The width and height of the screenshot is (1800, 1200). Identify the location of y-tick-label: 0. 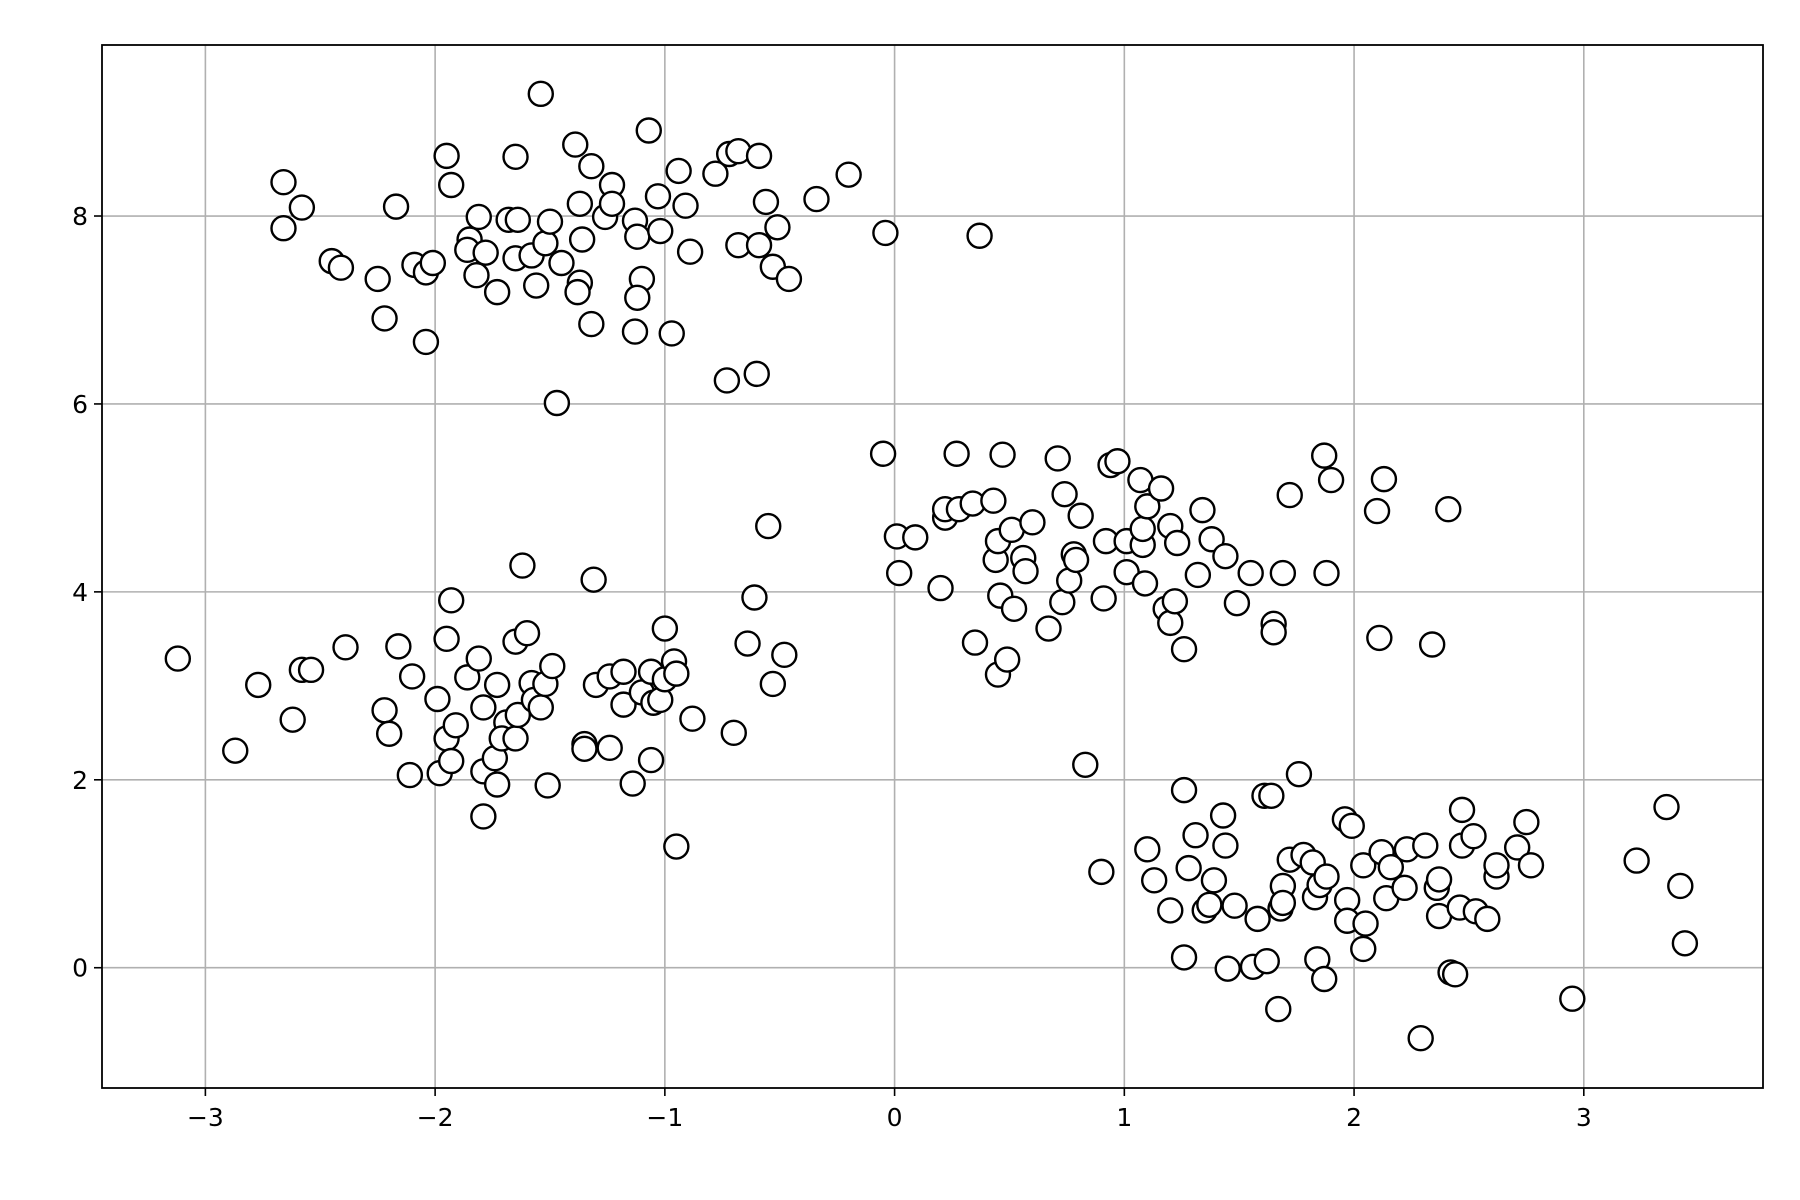
(80, 968).